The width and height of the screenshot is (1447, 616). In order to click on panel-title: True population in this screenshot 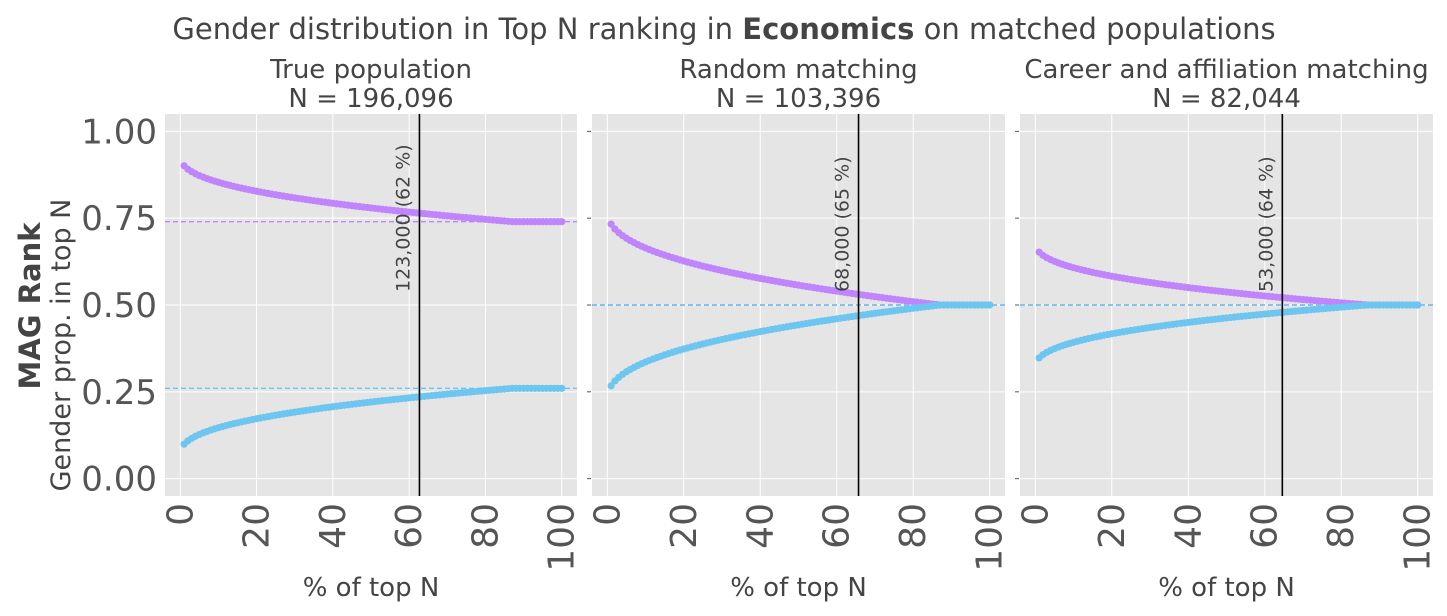, I will do `click(370, 70)`.